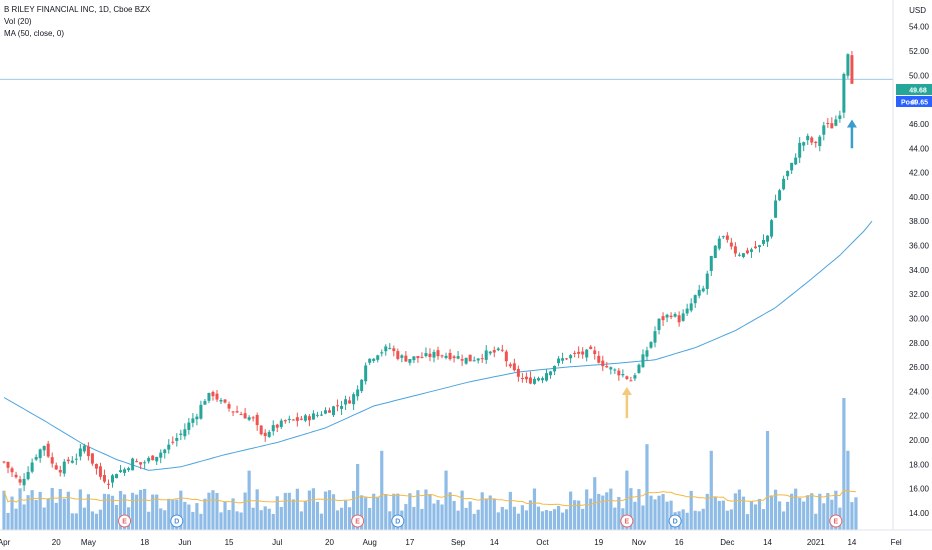  What do you see at coordinates (918, 91) in the screenshot?
I see `last-price-badge-text: 49.68` at bounding box center [918, 91].